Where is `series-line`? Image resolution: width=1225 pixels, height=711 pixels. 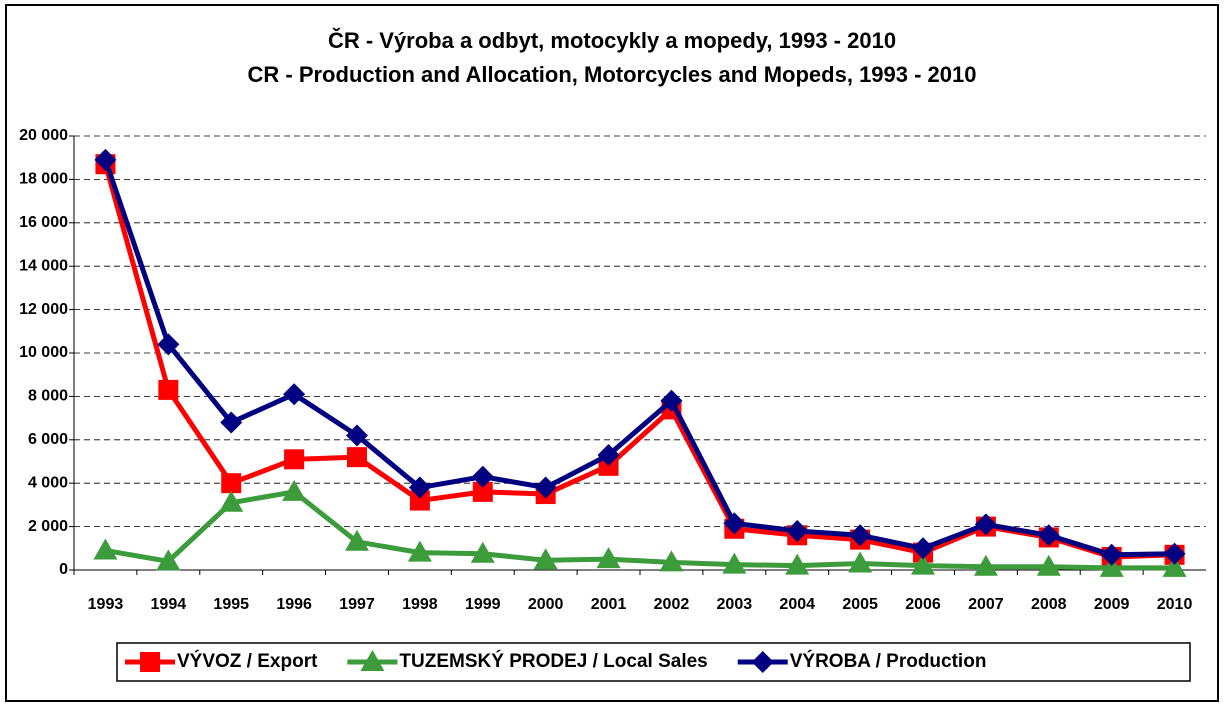
series-line is located at coordinates (640, 530).